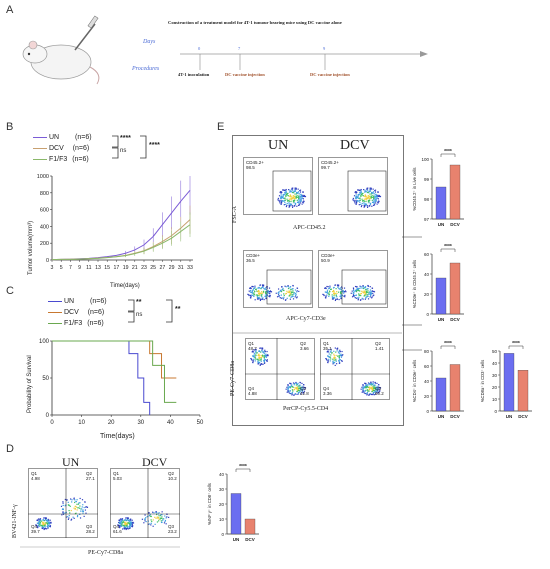  Describe the element at coordinates (163, 268) in the screenshot. I see `xtick-label-b: 27` at that location.